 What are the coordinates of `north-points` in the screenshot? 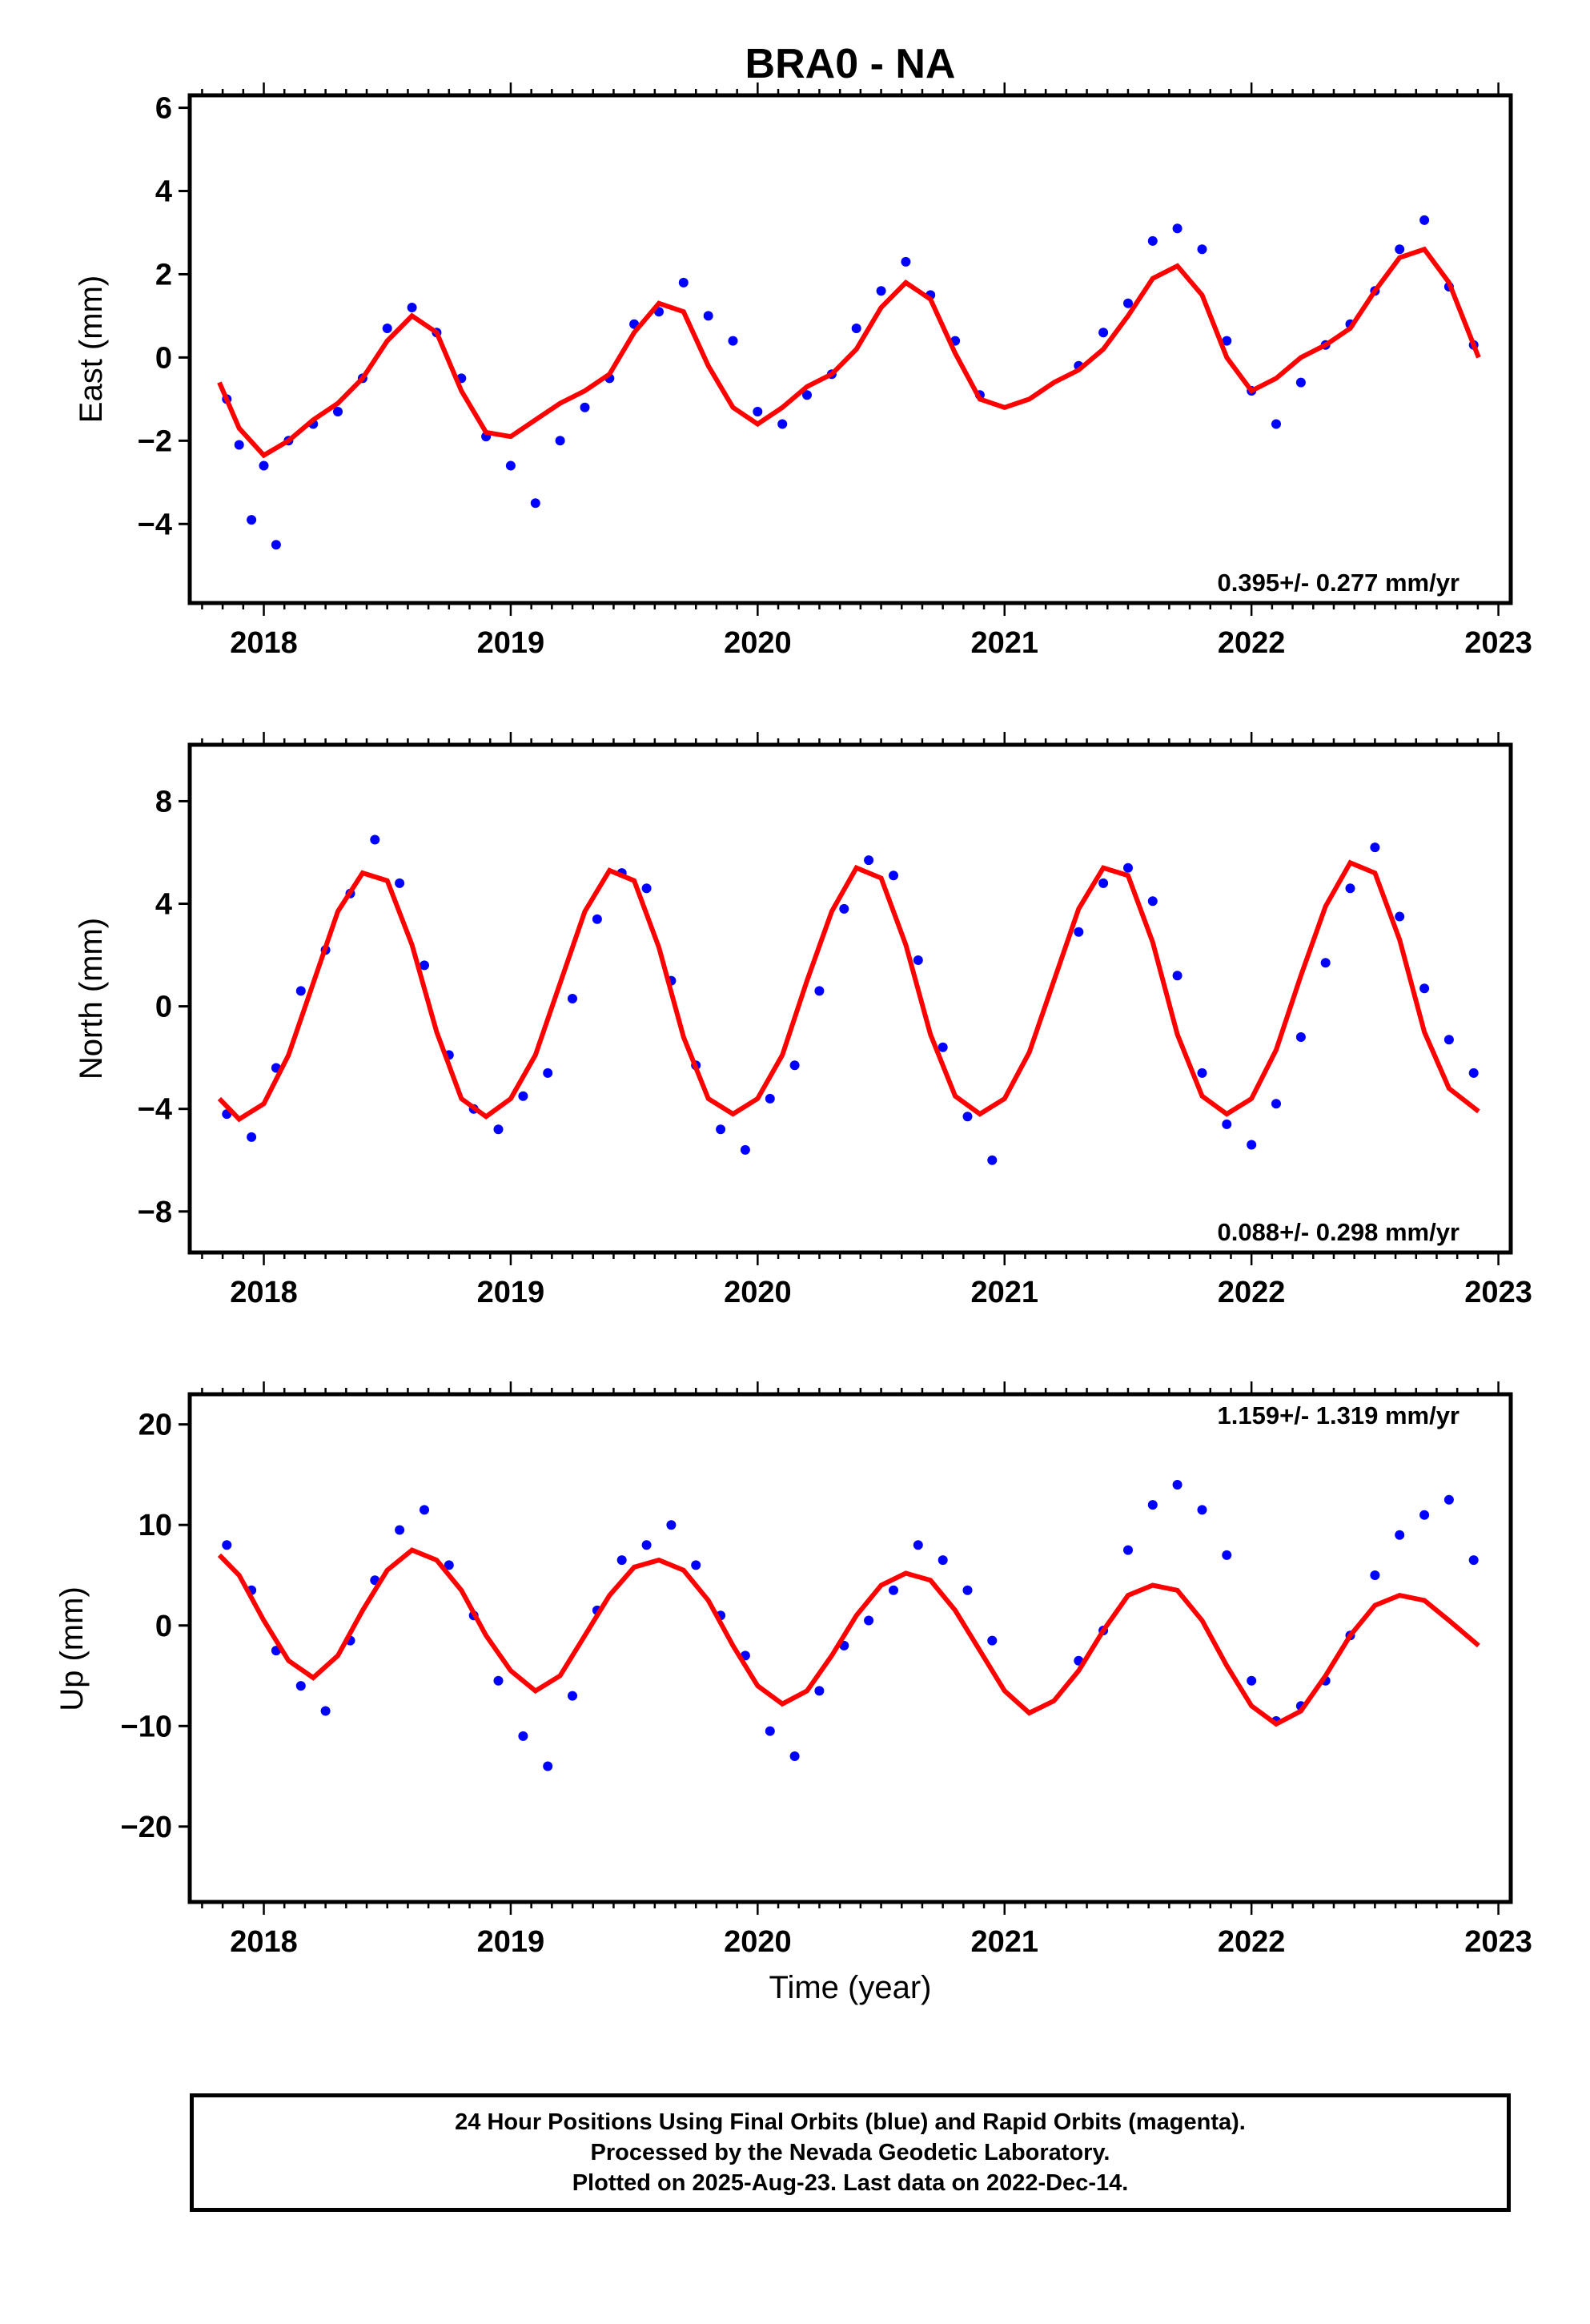 It's located at (850, 1000).